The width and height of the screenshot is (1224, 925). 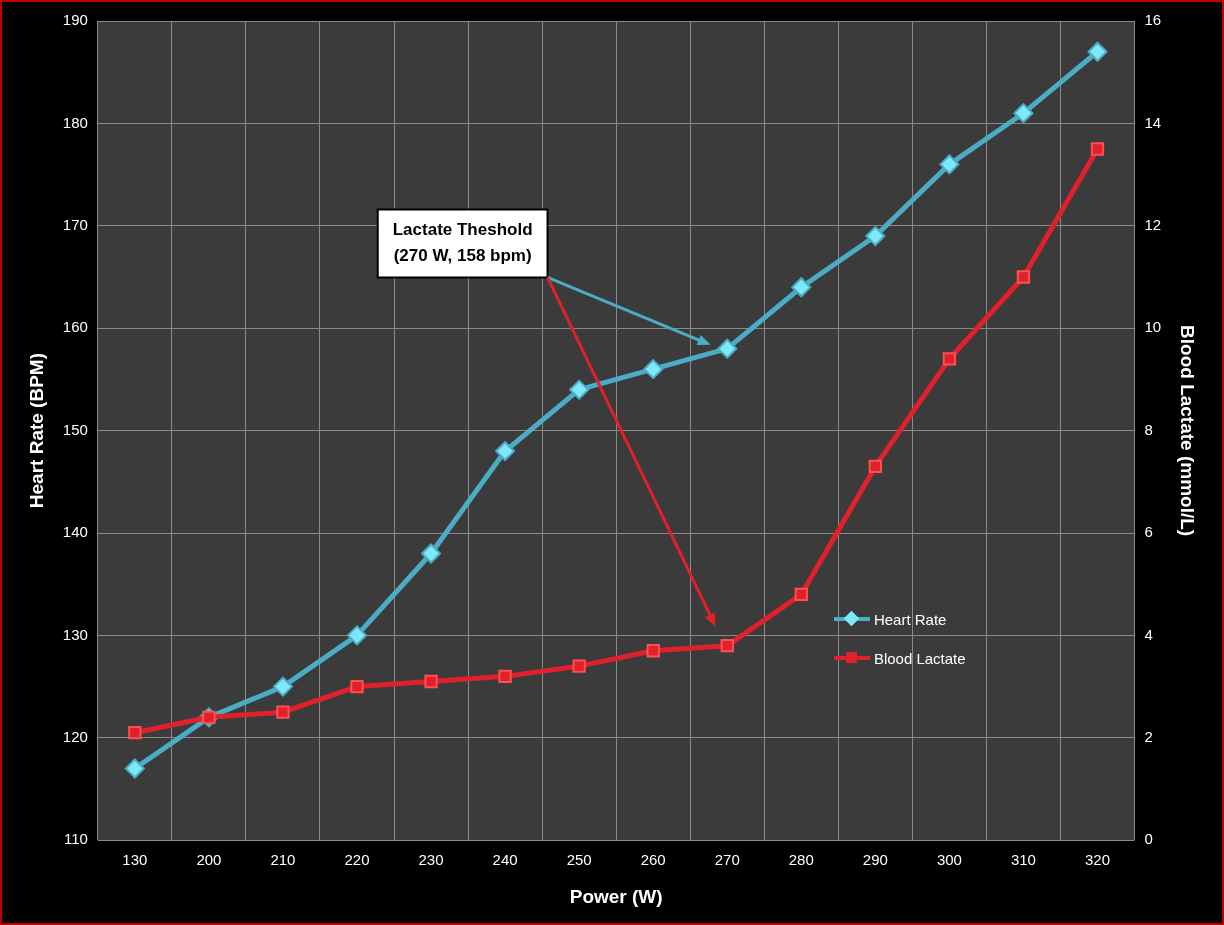 What do you see at coordinates (75, 736) in the screenshot?
I see `y-tick-label: 120` at bounding box center [75, 736].